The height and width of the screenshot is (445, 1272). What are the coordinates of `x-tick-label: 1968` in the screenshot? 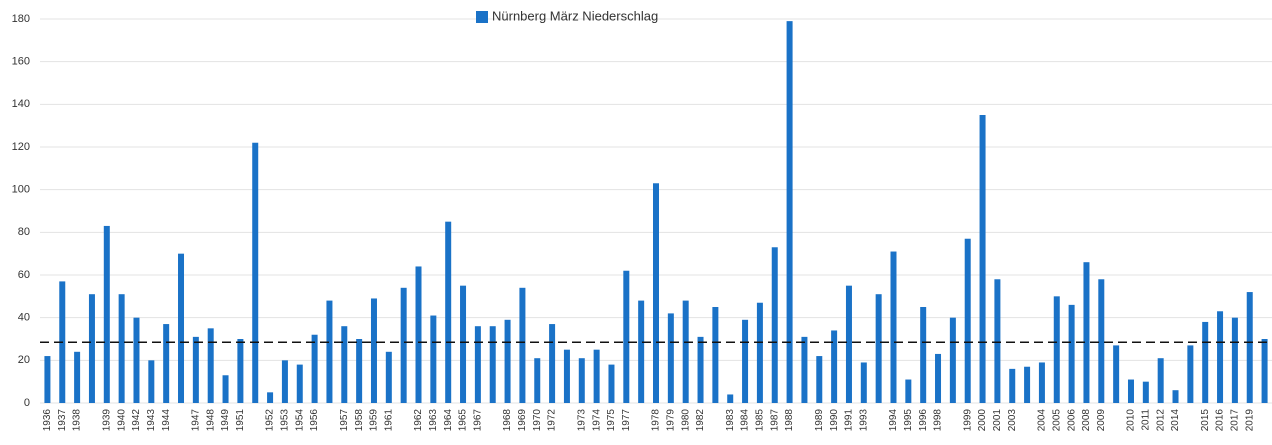 It's located at (507, 420).